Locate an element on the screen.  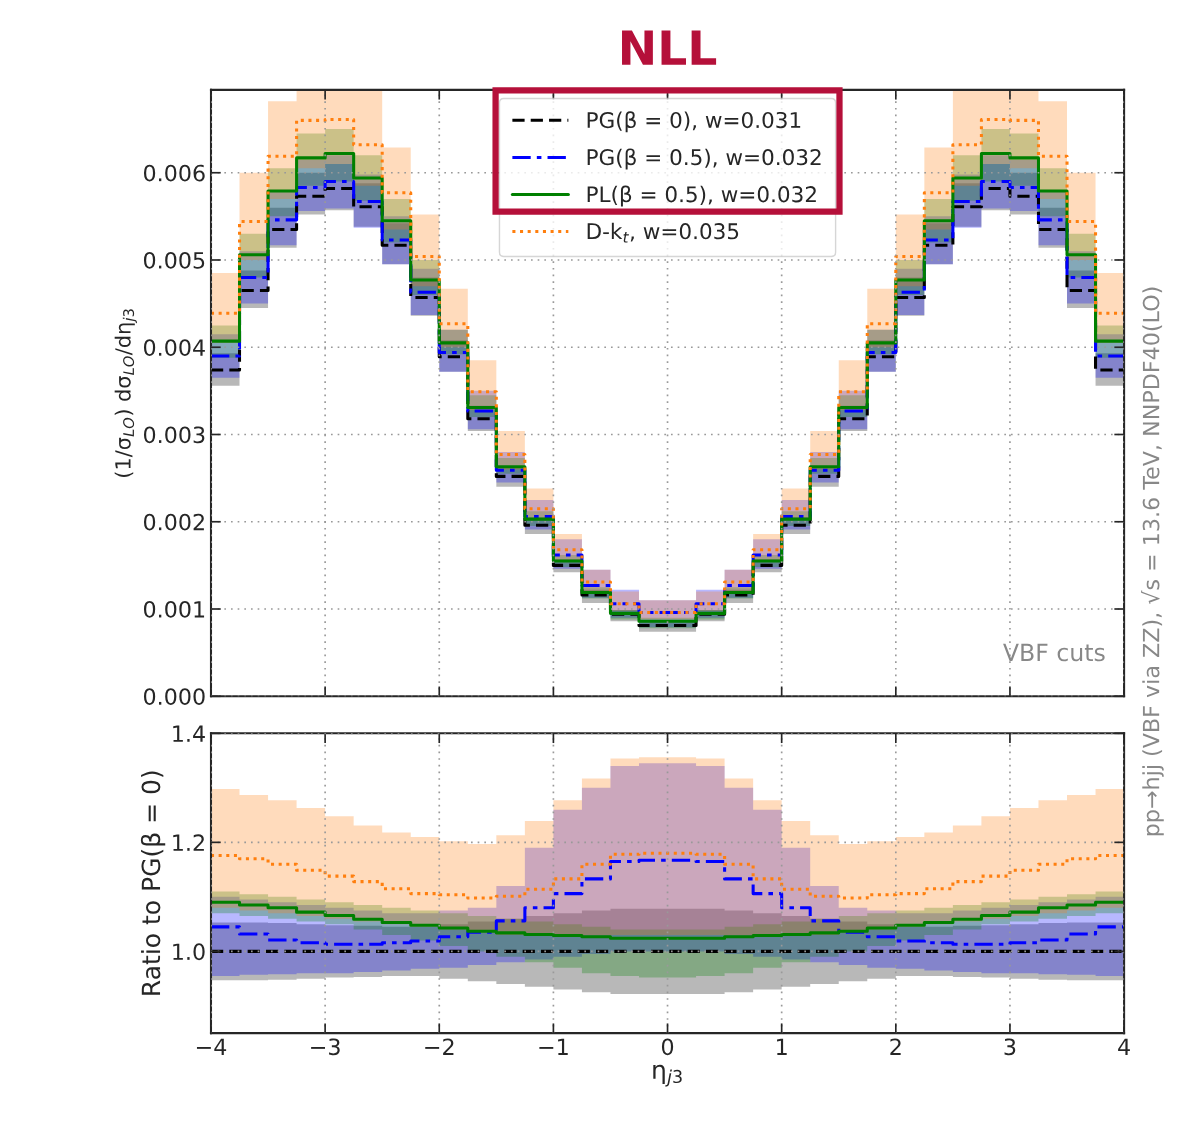
y-tick-label: 0.006 is located at coordinates (174, 173).